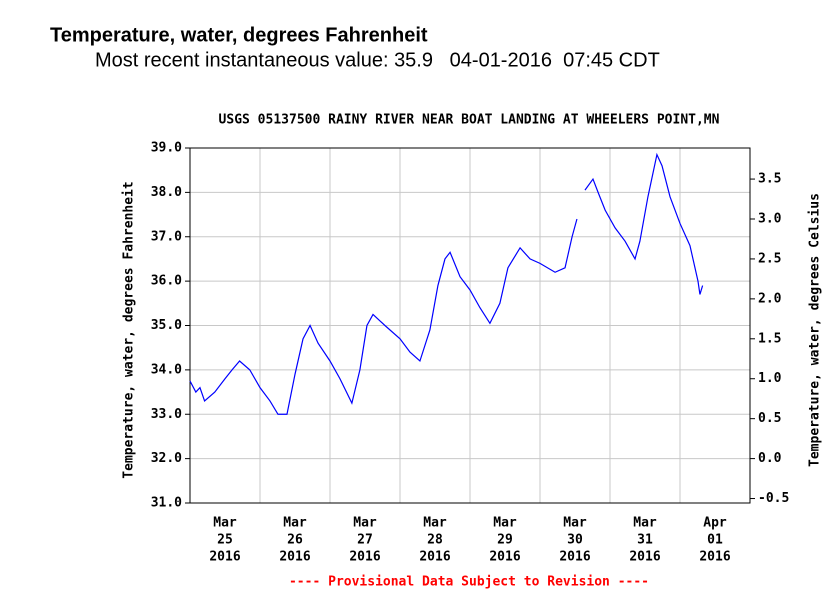  Describe the element at coordinates (166, 281) in the screenshot. I see `y-tick-label: 36.0` at that location.